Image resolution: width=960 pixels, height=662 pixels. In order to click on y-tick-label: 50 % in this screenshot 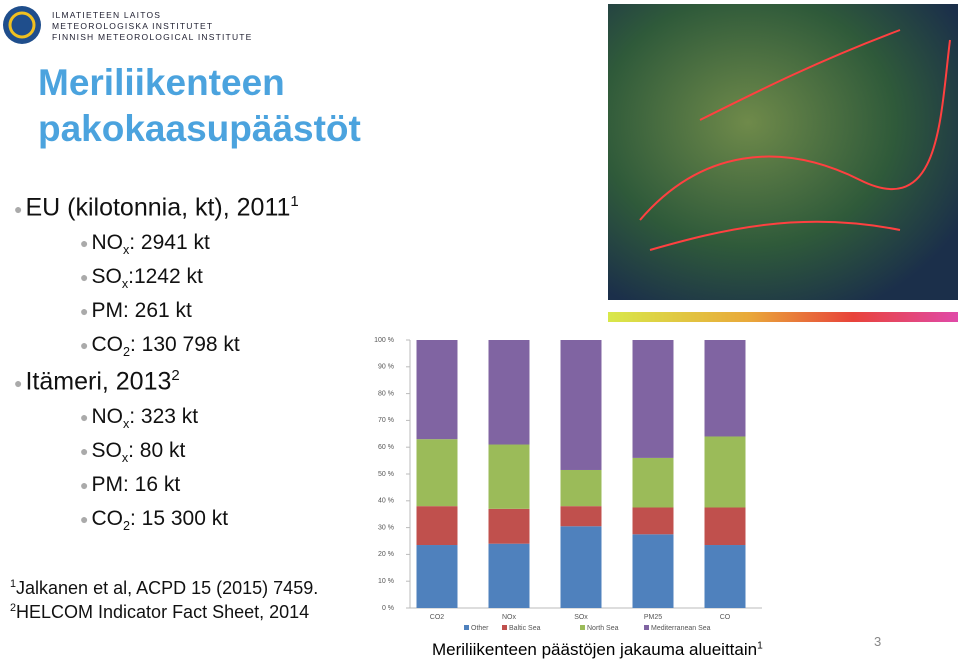, I will do `click(386, 474)`.